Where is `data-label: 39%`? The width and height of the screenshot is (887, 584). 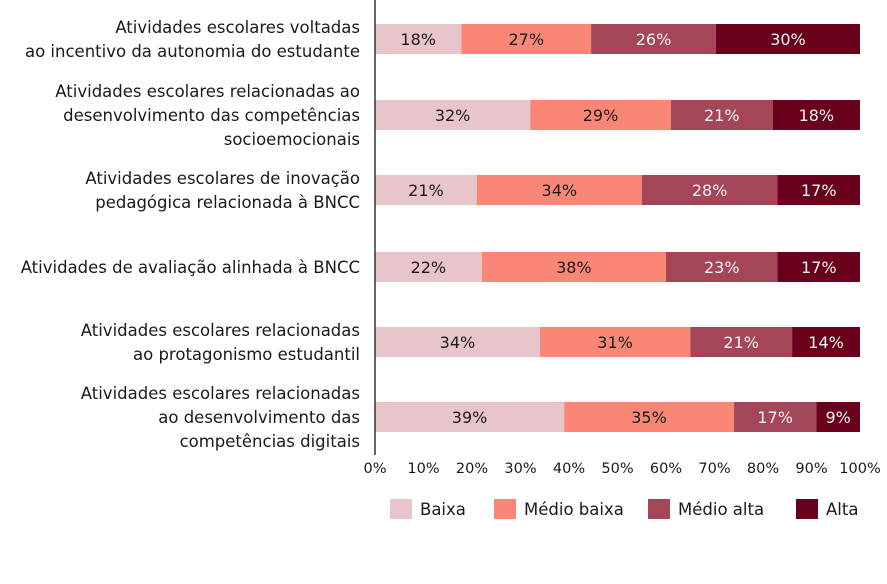
data-label: 39% is located at coordinates (470, 417).